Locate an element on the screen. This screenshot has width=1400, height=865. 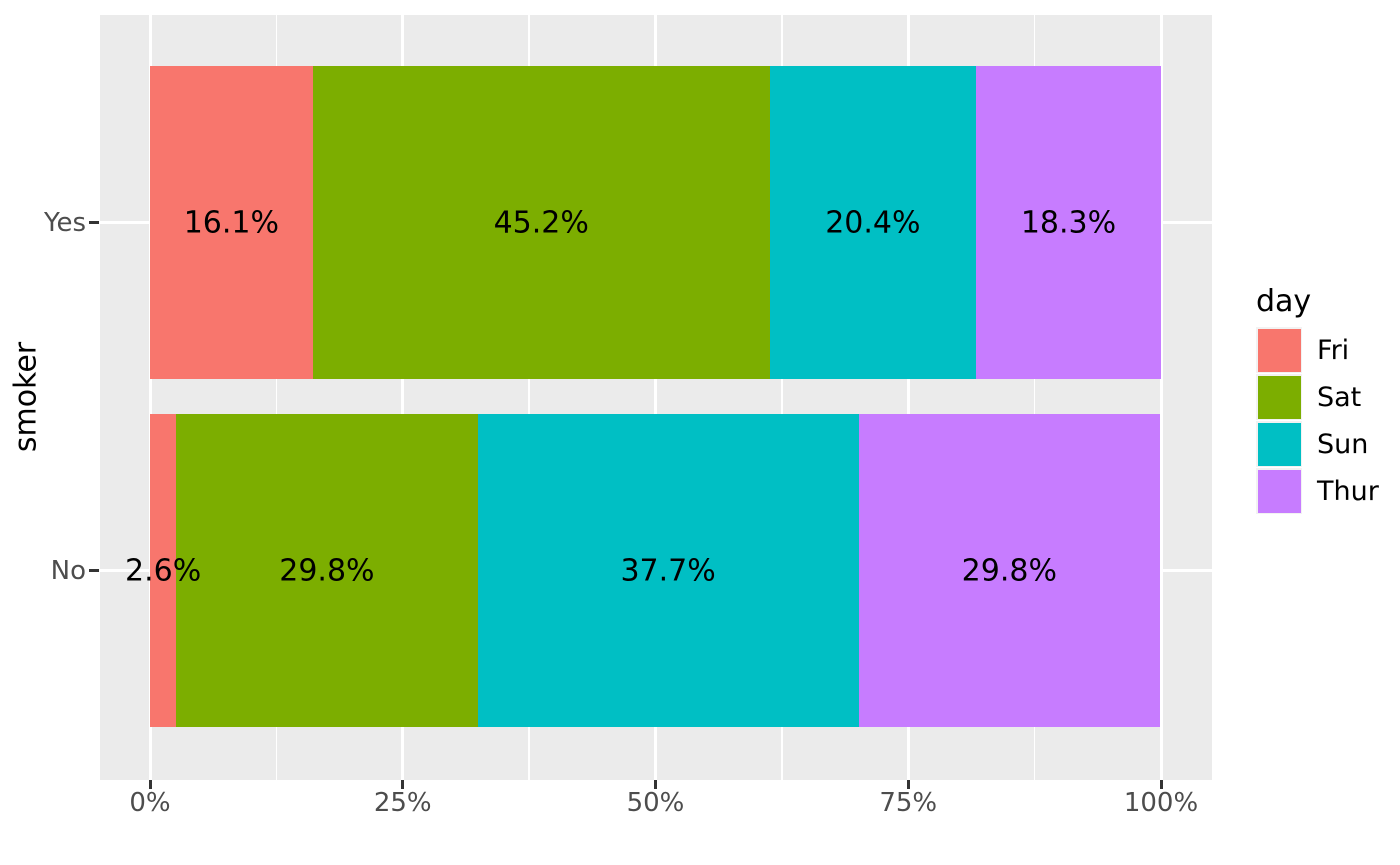
legend-entries: Fri Sat Sun Thur is located at coordinates (1317, 420).